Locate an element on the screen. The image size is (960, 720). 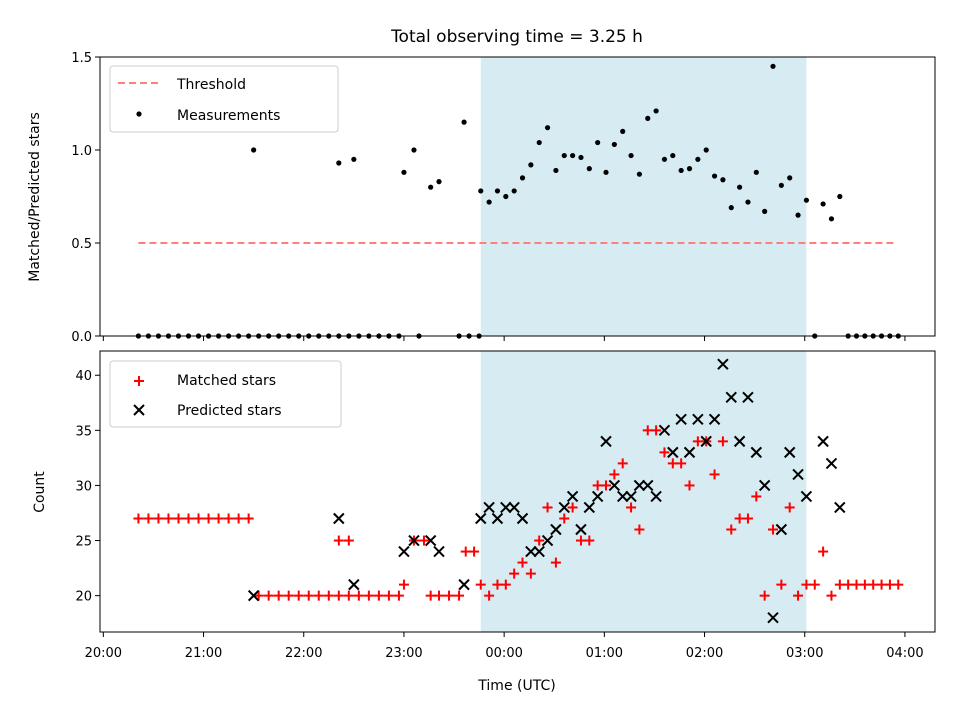
x-tick-label: 23:00 is located at coordinates (403, 653).